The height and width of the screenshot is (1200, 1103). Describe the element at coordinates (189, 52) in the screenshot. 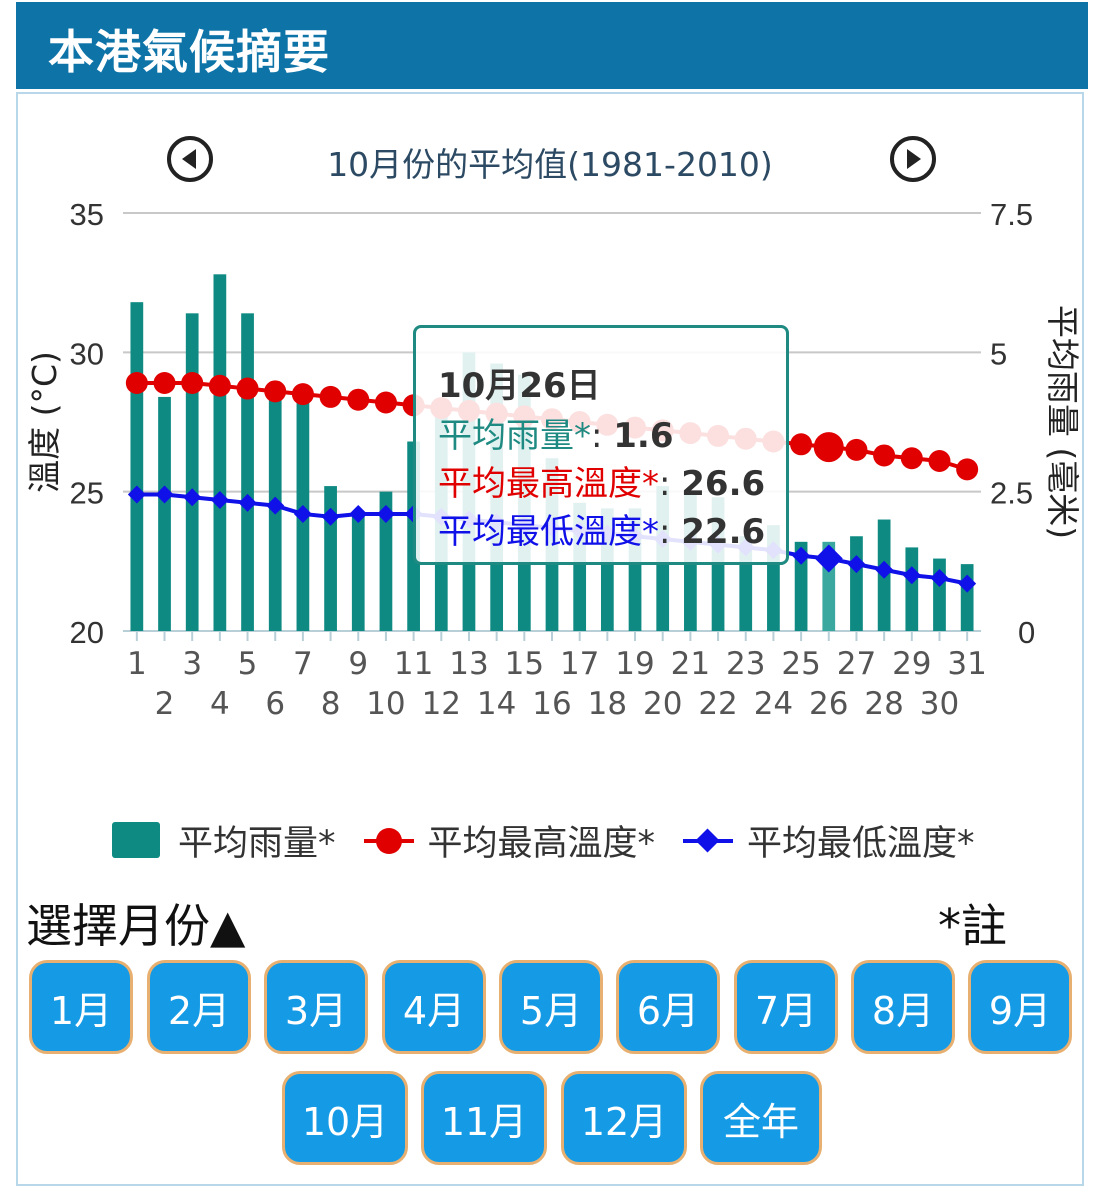

I see `page-title: 本港氣候摘要` at that location.